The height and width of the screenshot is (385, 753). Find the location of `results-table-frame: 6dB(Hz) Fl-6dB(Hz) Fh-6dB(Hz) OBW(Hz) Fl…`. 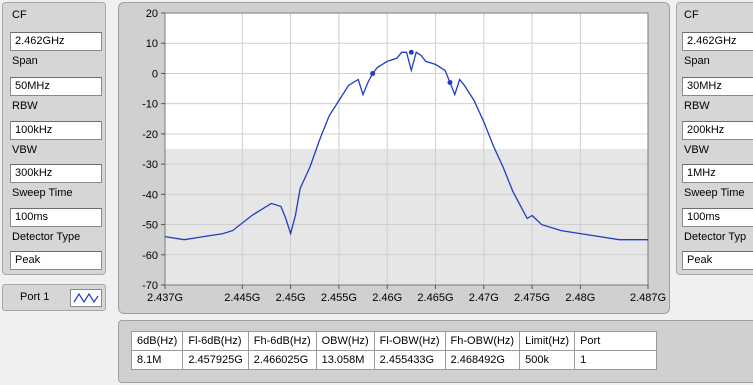

results-table-frame: 6dB(Hz) Fl-6dB(Hz) Fh-6dB(Hz) OBW(Hz) Fl… is located at coordinates (435, 351).